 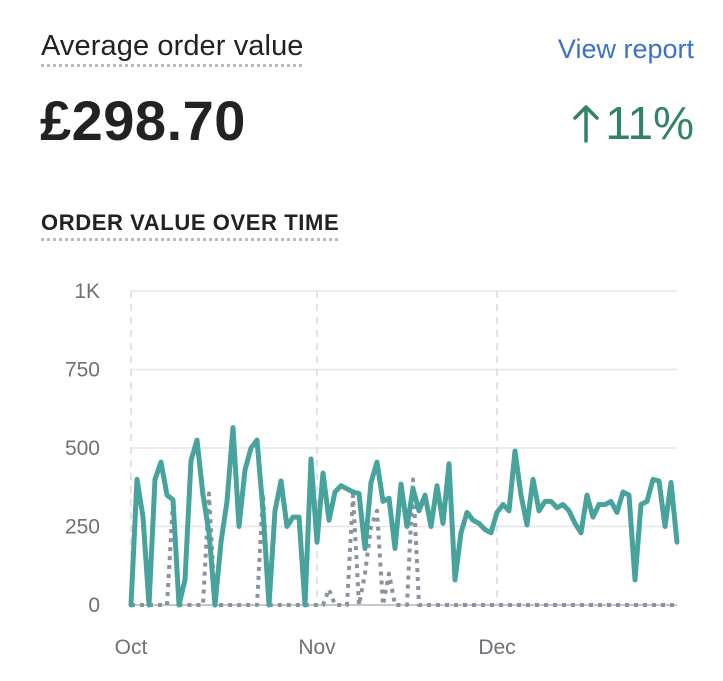 I want to click on trend-percentage: 11%, so click(x=649, y=123).